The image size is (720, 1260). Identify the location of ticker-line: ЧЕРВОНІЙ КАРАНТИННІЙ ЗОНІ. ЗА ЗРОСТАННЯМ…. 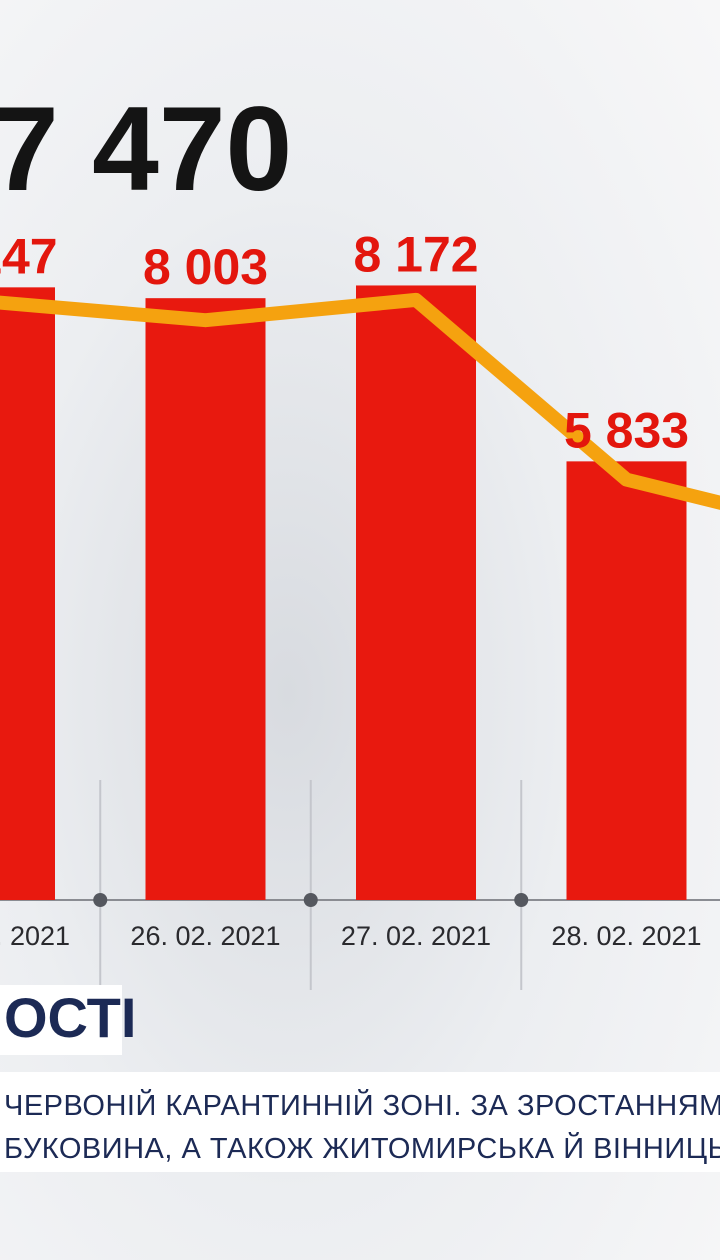
(362, 1105).